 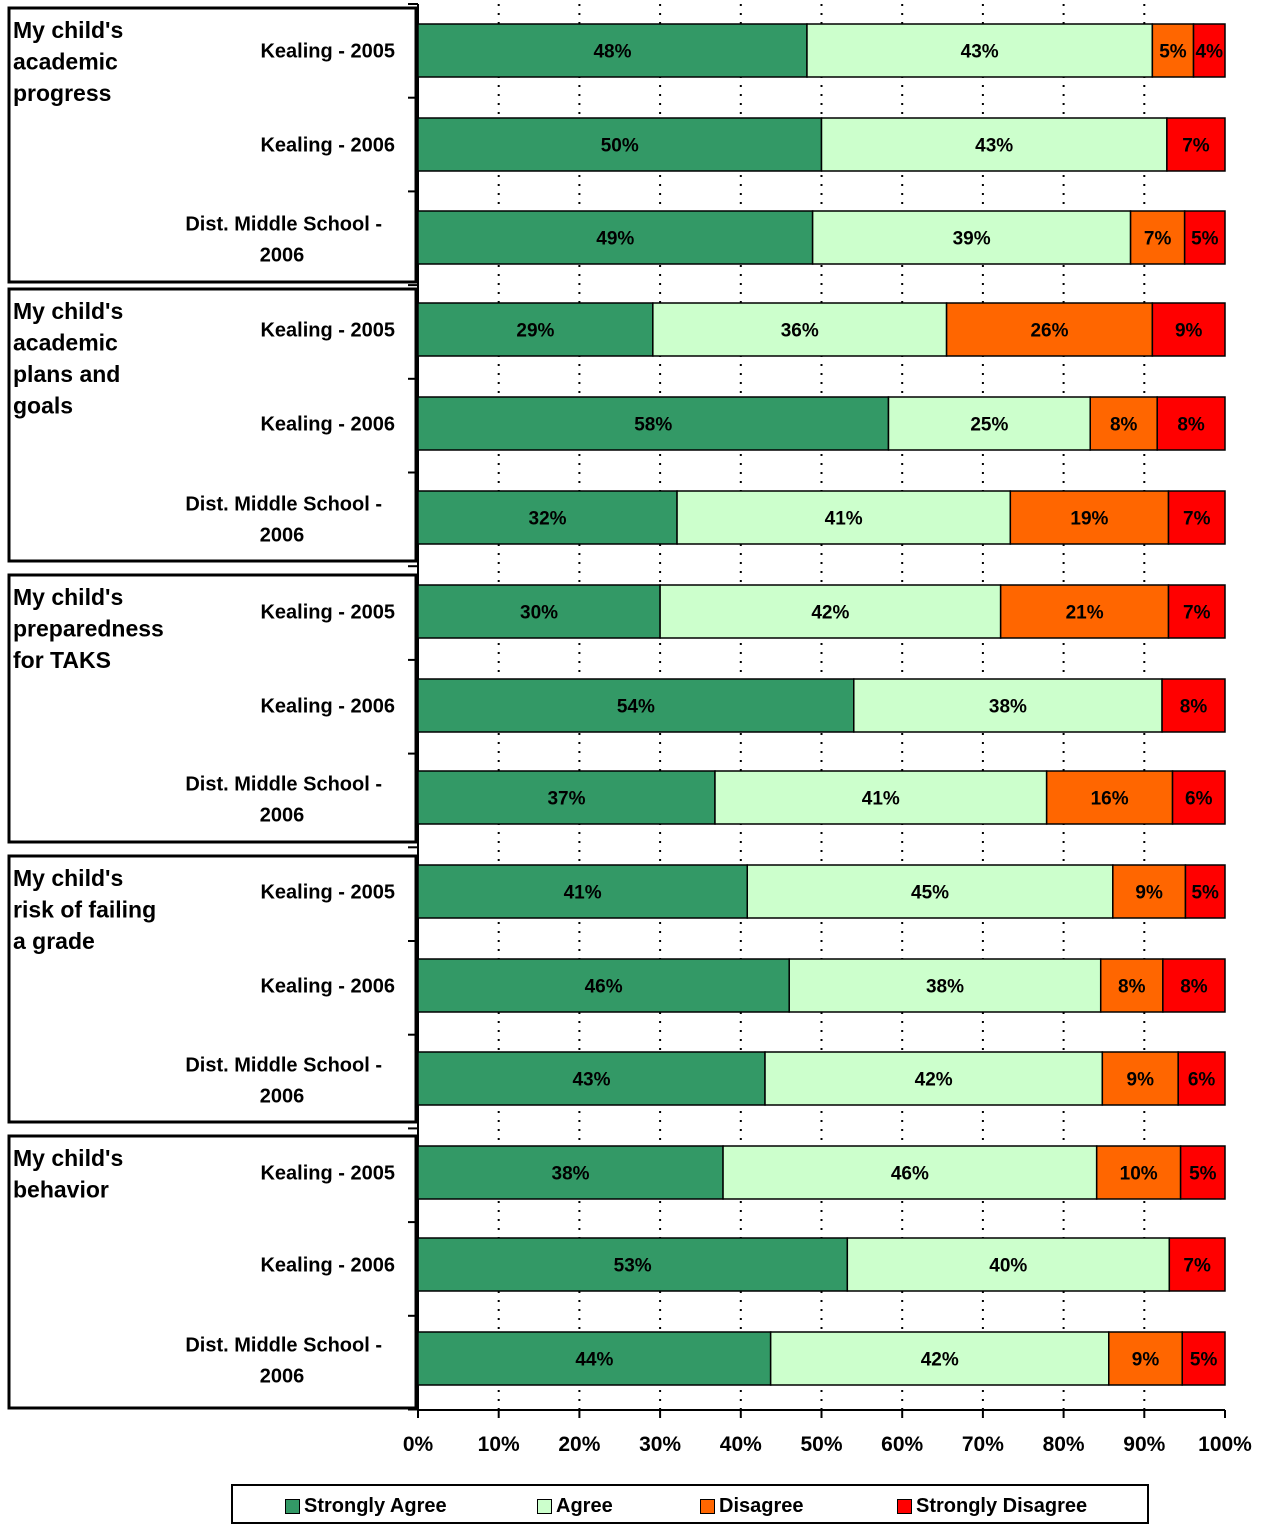 I want to click on data-label: 16%, so click(x=1110, y=799).